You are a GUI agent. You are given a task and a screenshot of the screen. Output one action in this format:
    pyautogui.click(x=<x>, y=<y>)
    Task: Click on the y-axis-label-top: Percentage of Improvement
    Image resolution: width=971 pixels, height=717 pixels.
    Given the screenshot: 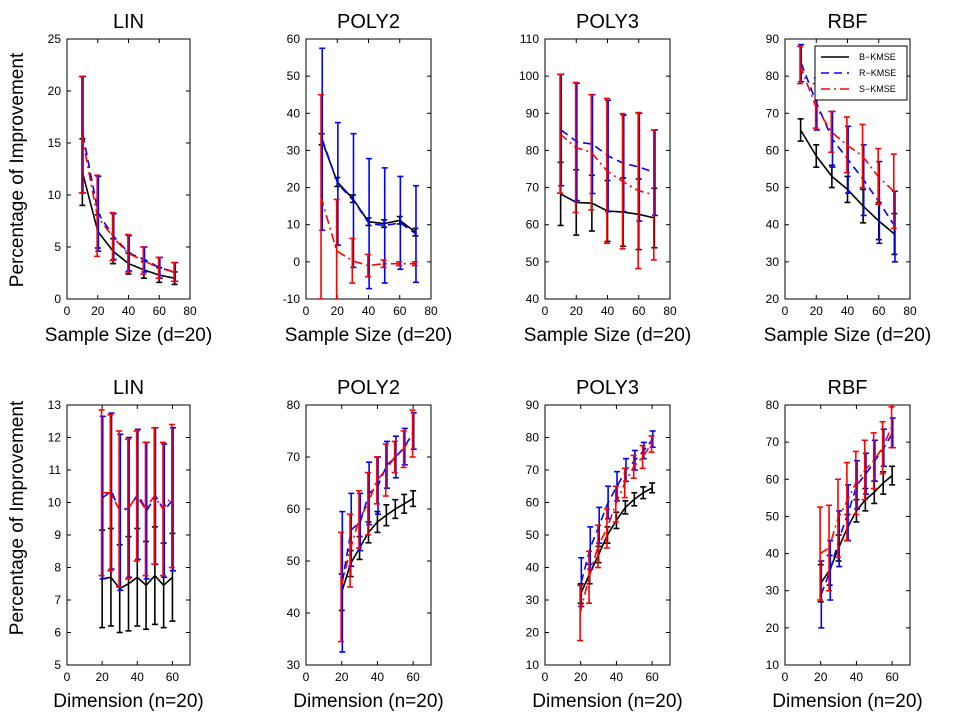 What is the action you would take?
    pyautogui.click(x=17, y=169)
    